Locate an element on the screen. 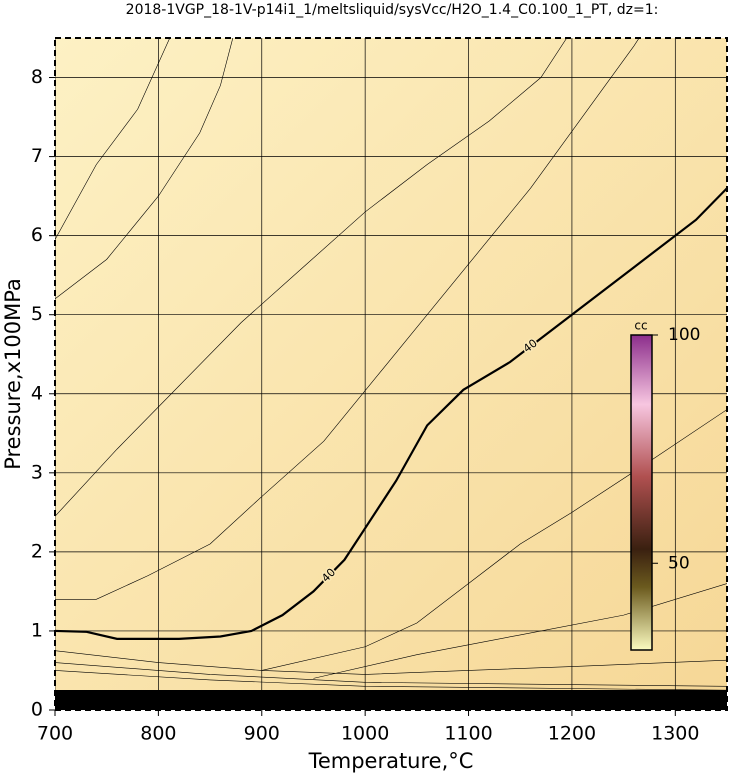 This screenshot has width=734, height=776. colorbar-tick-label: 100 is located at coordinates (684, 335).